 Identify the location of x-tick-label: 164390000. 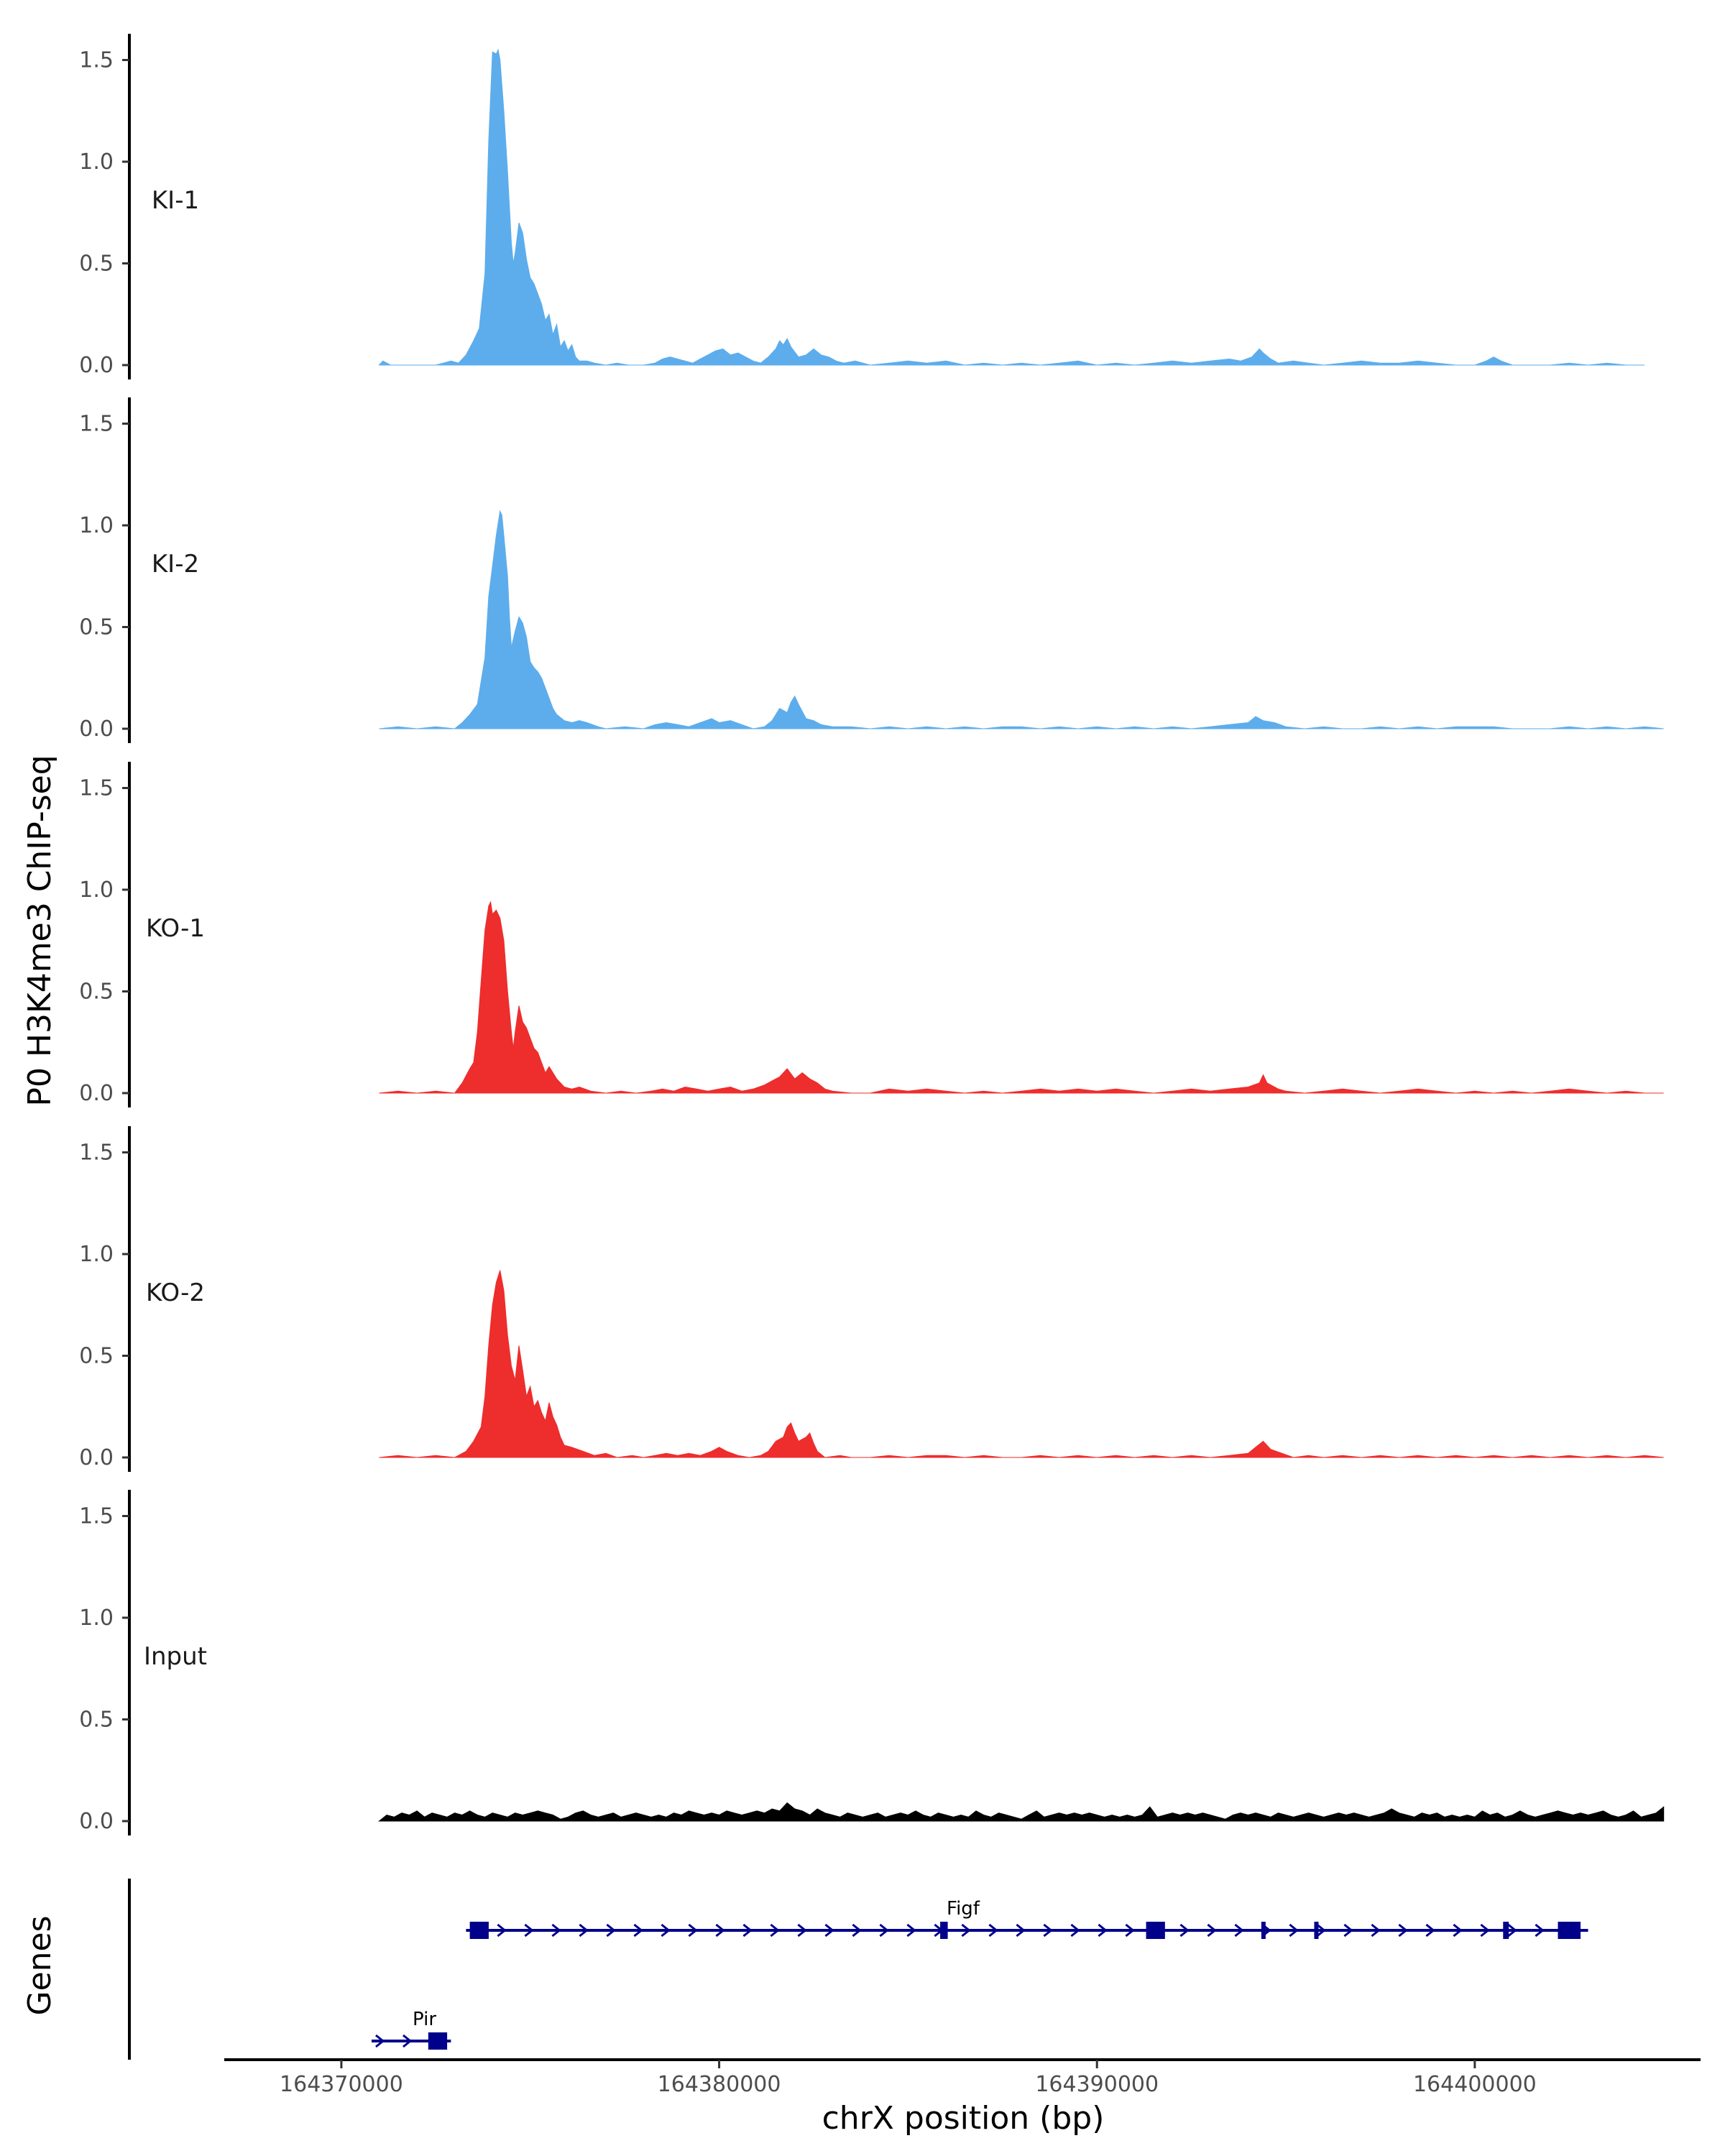
(1097, 2084).